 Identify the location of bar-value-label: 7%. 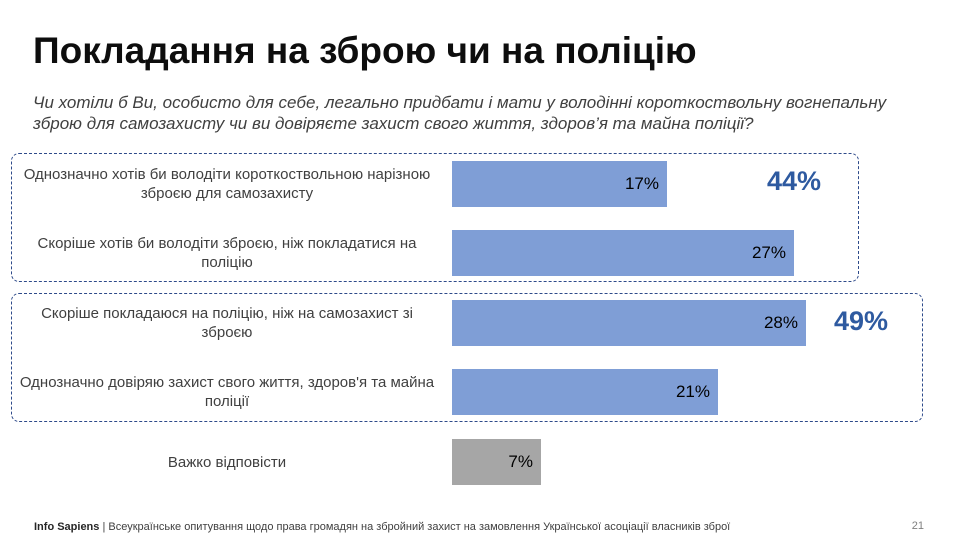
(520, 461).